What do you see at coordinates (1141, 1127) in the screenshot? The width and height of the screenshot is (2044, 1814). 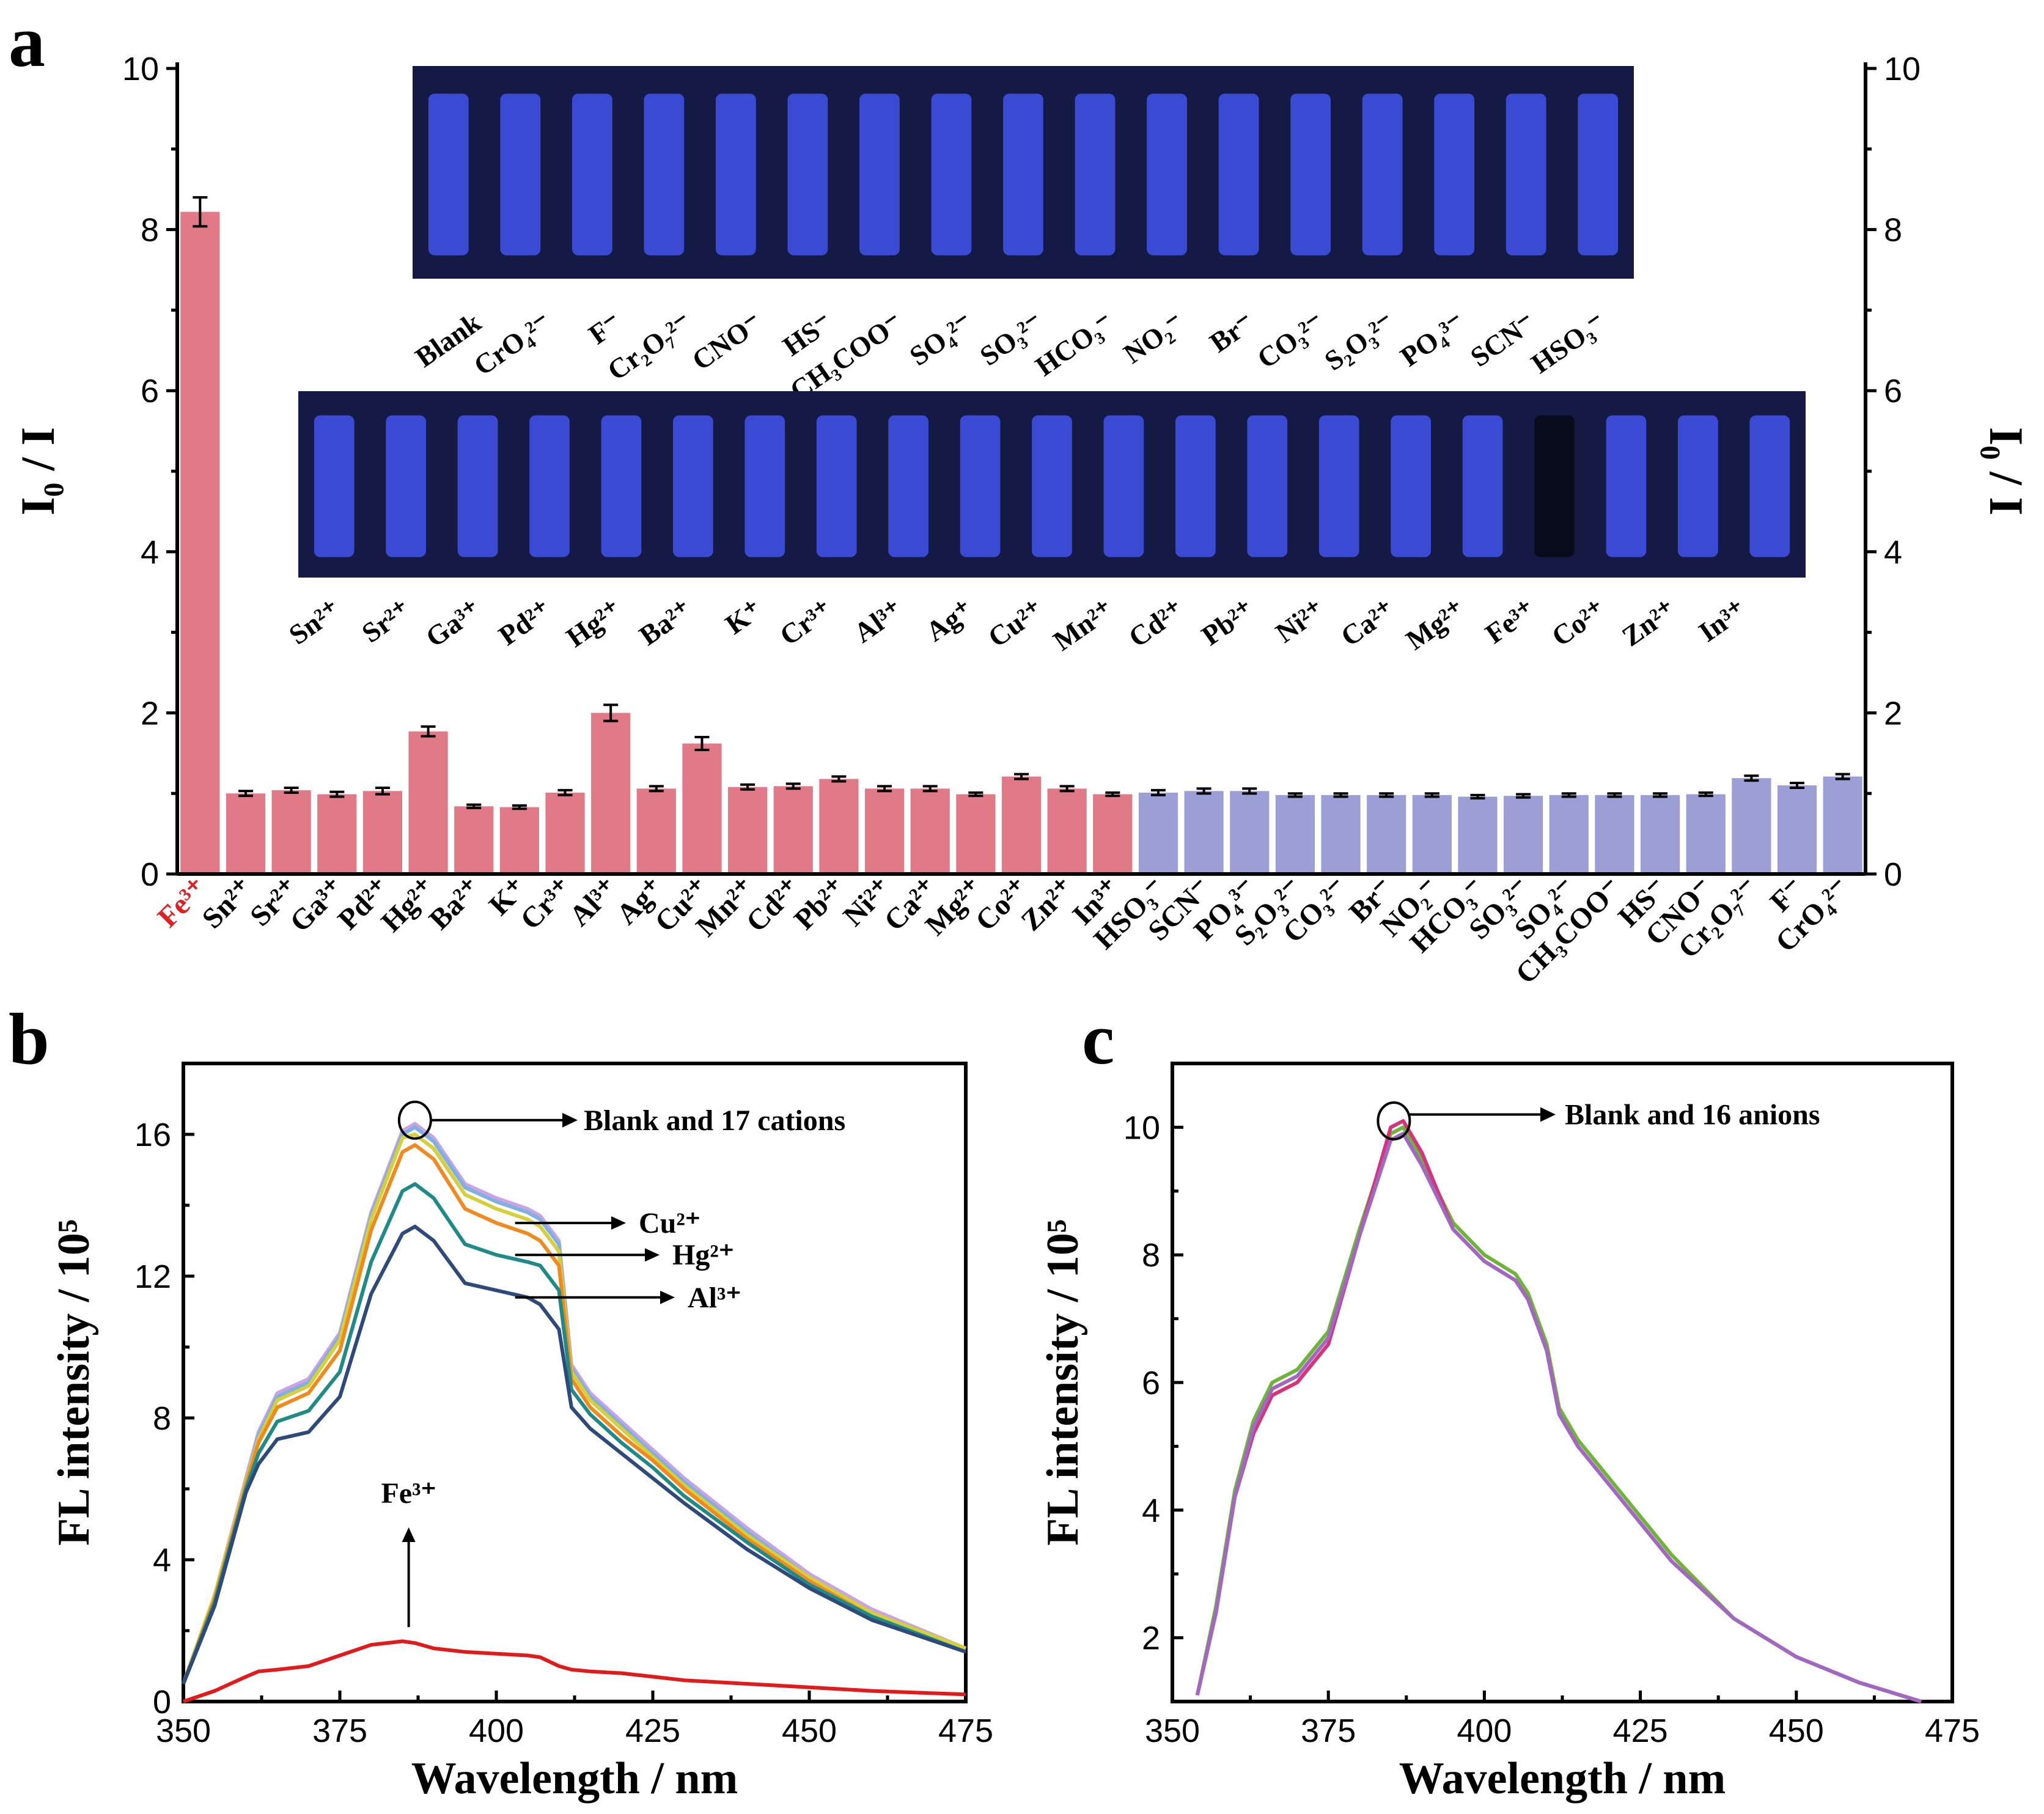 I see `y-tick-label: 10` at bounding box center [1141, 1127].